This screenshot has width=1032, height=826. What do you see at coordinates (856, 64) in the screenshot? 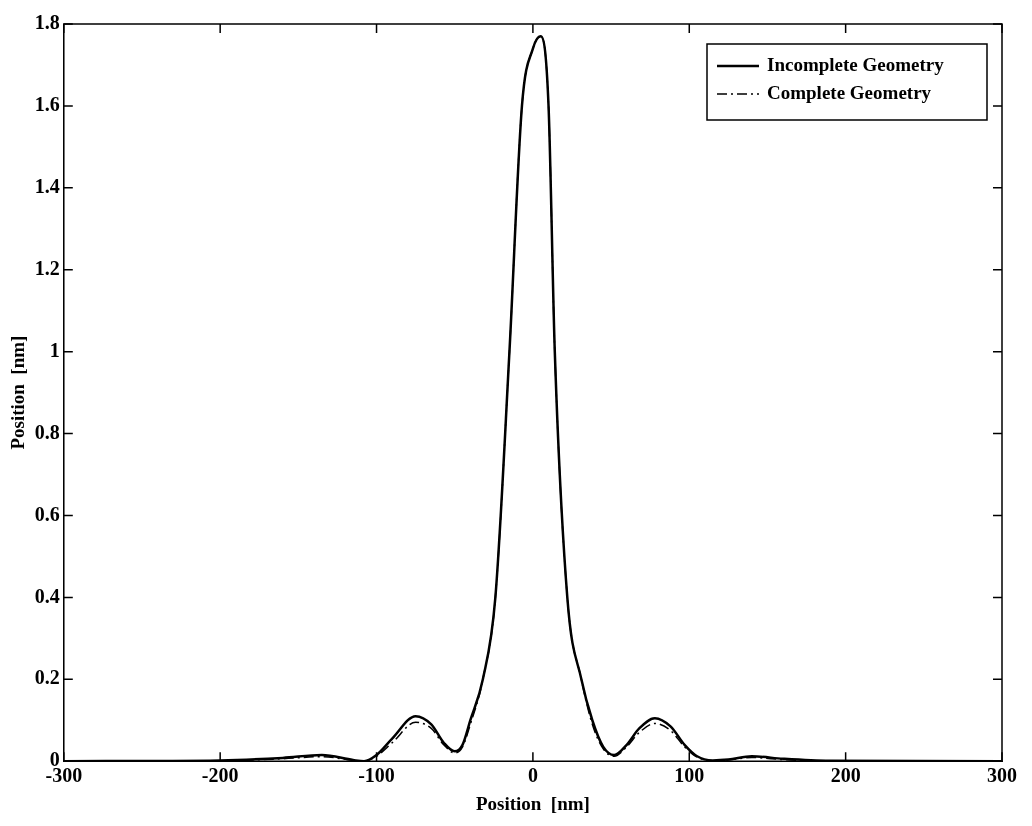
I see `legend-label: Incomplete Geometry` at bounding box center [856, 64].